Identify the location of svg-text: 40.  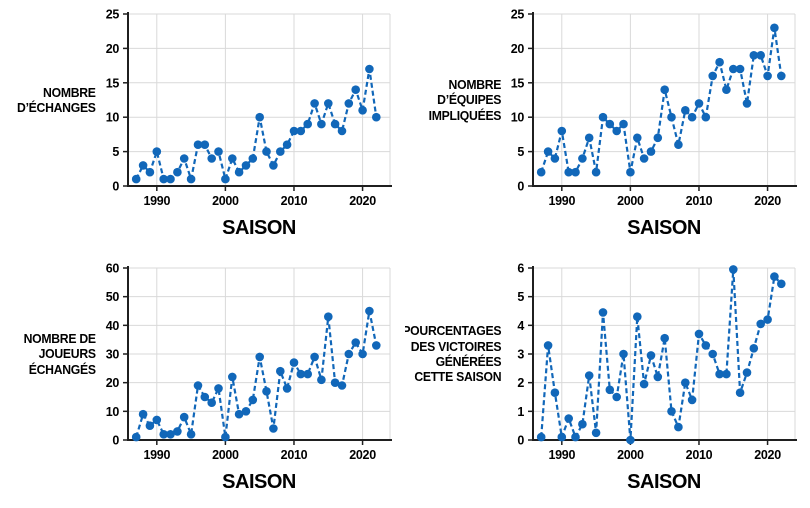
(113, 326).